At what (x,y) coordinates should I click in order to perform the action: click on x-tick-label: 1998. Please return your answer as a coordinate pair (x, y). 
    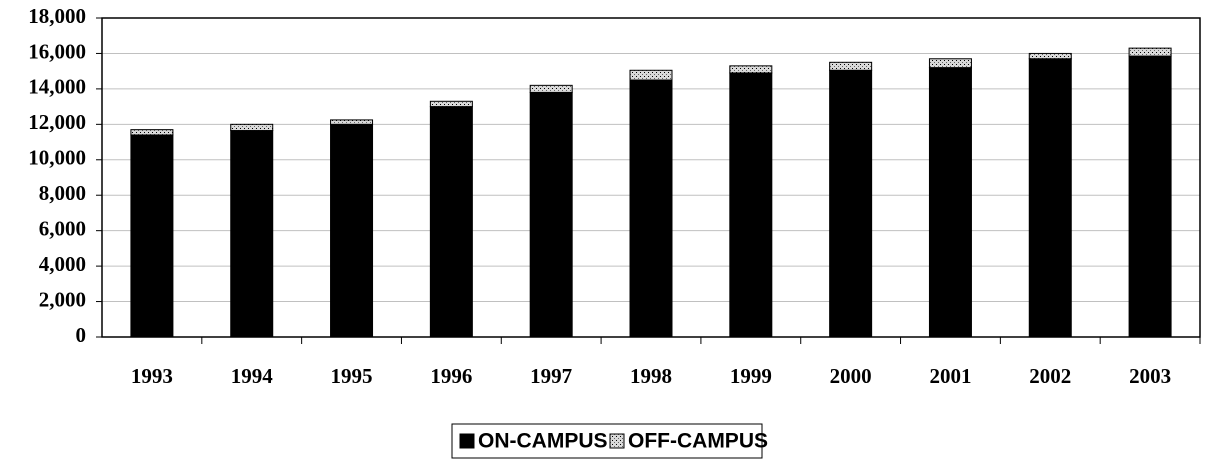
    Looking at the image, I should click on (651, 376).